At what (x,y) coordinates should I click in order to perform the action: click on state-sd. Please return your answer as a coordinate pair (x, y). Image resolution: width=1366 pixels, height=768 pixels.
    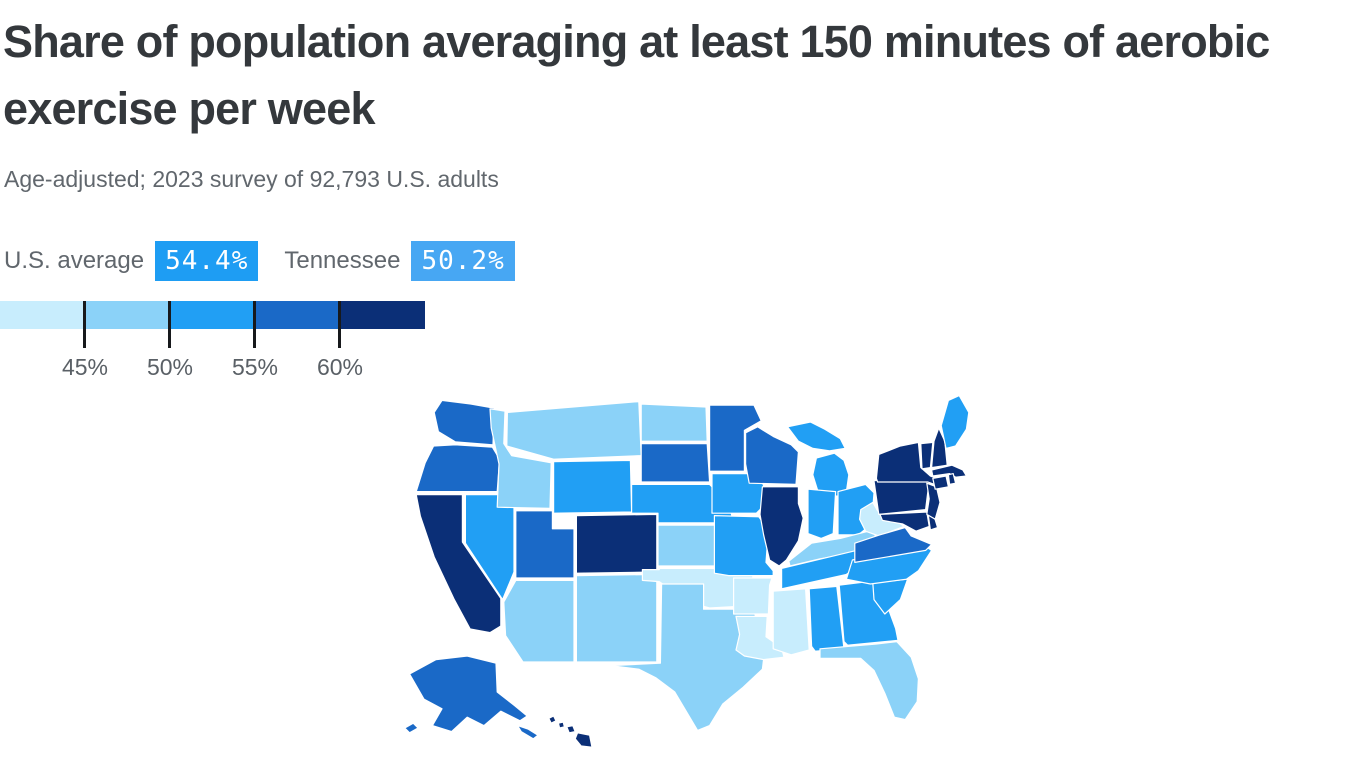
    Looking at the image, I should click on (675, 463).